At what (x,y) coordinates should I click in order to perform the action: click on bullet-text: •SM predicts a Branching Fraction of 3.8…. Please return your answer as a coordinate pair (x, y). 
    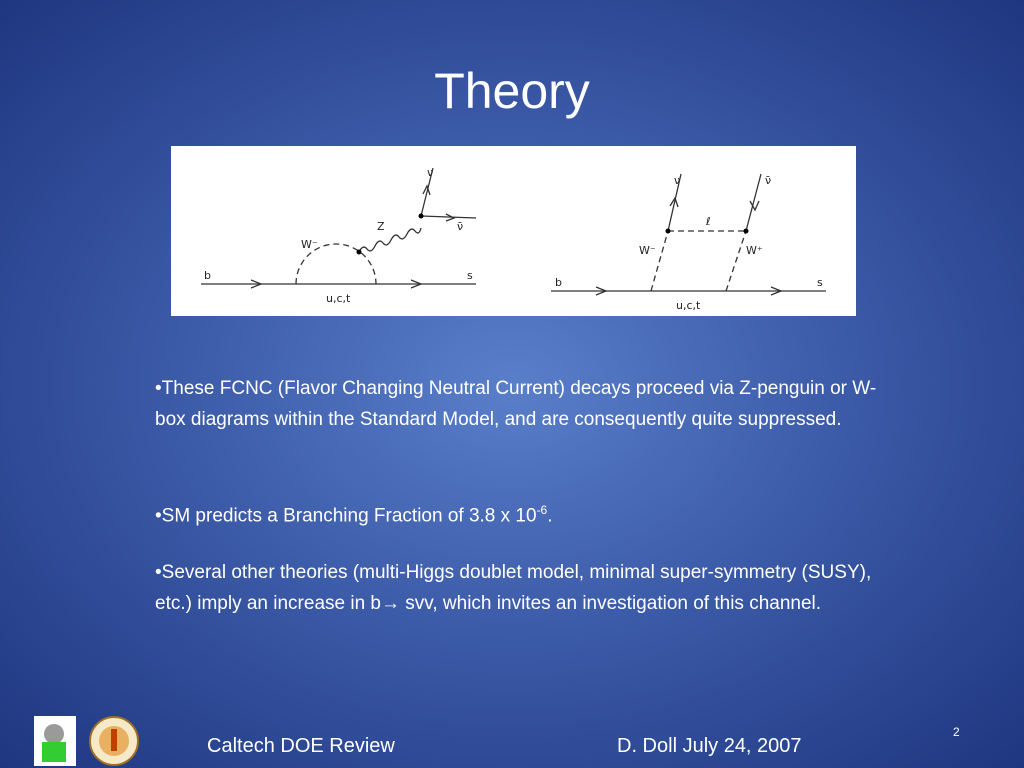
    Looking at the image, I should click on (346, 516).